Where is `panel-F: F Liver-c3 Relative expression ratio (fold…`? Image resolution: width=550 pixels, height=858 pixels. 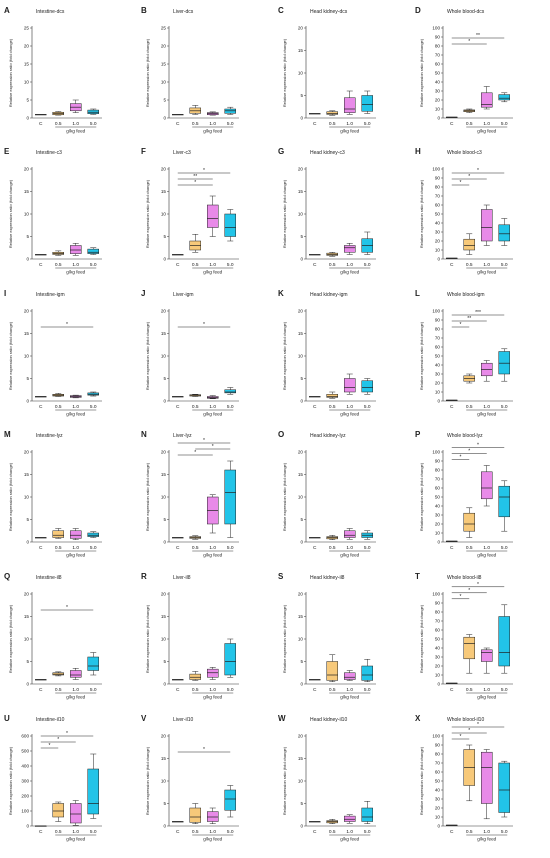 panel-F: F Liver-c3 Relative expression ratio (fold… is located at coordinates (190, 211).